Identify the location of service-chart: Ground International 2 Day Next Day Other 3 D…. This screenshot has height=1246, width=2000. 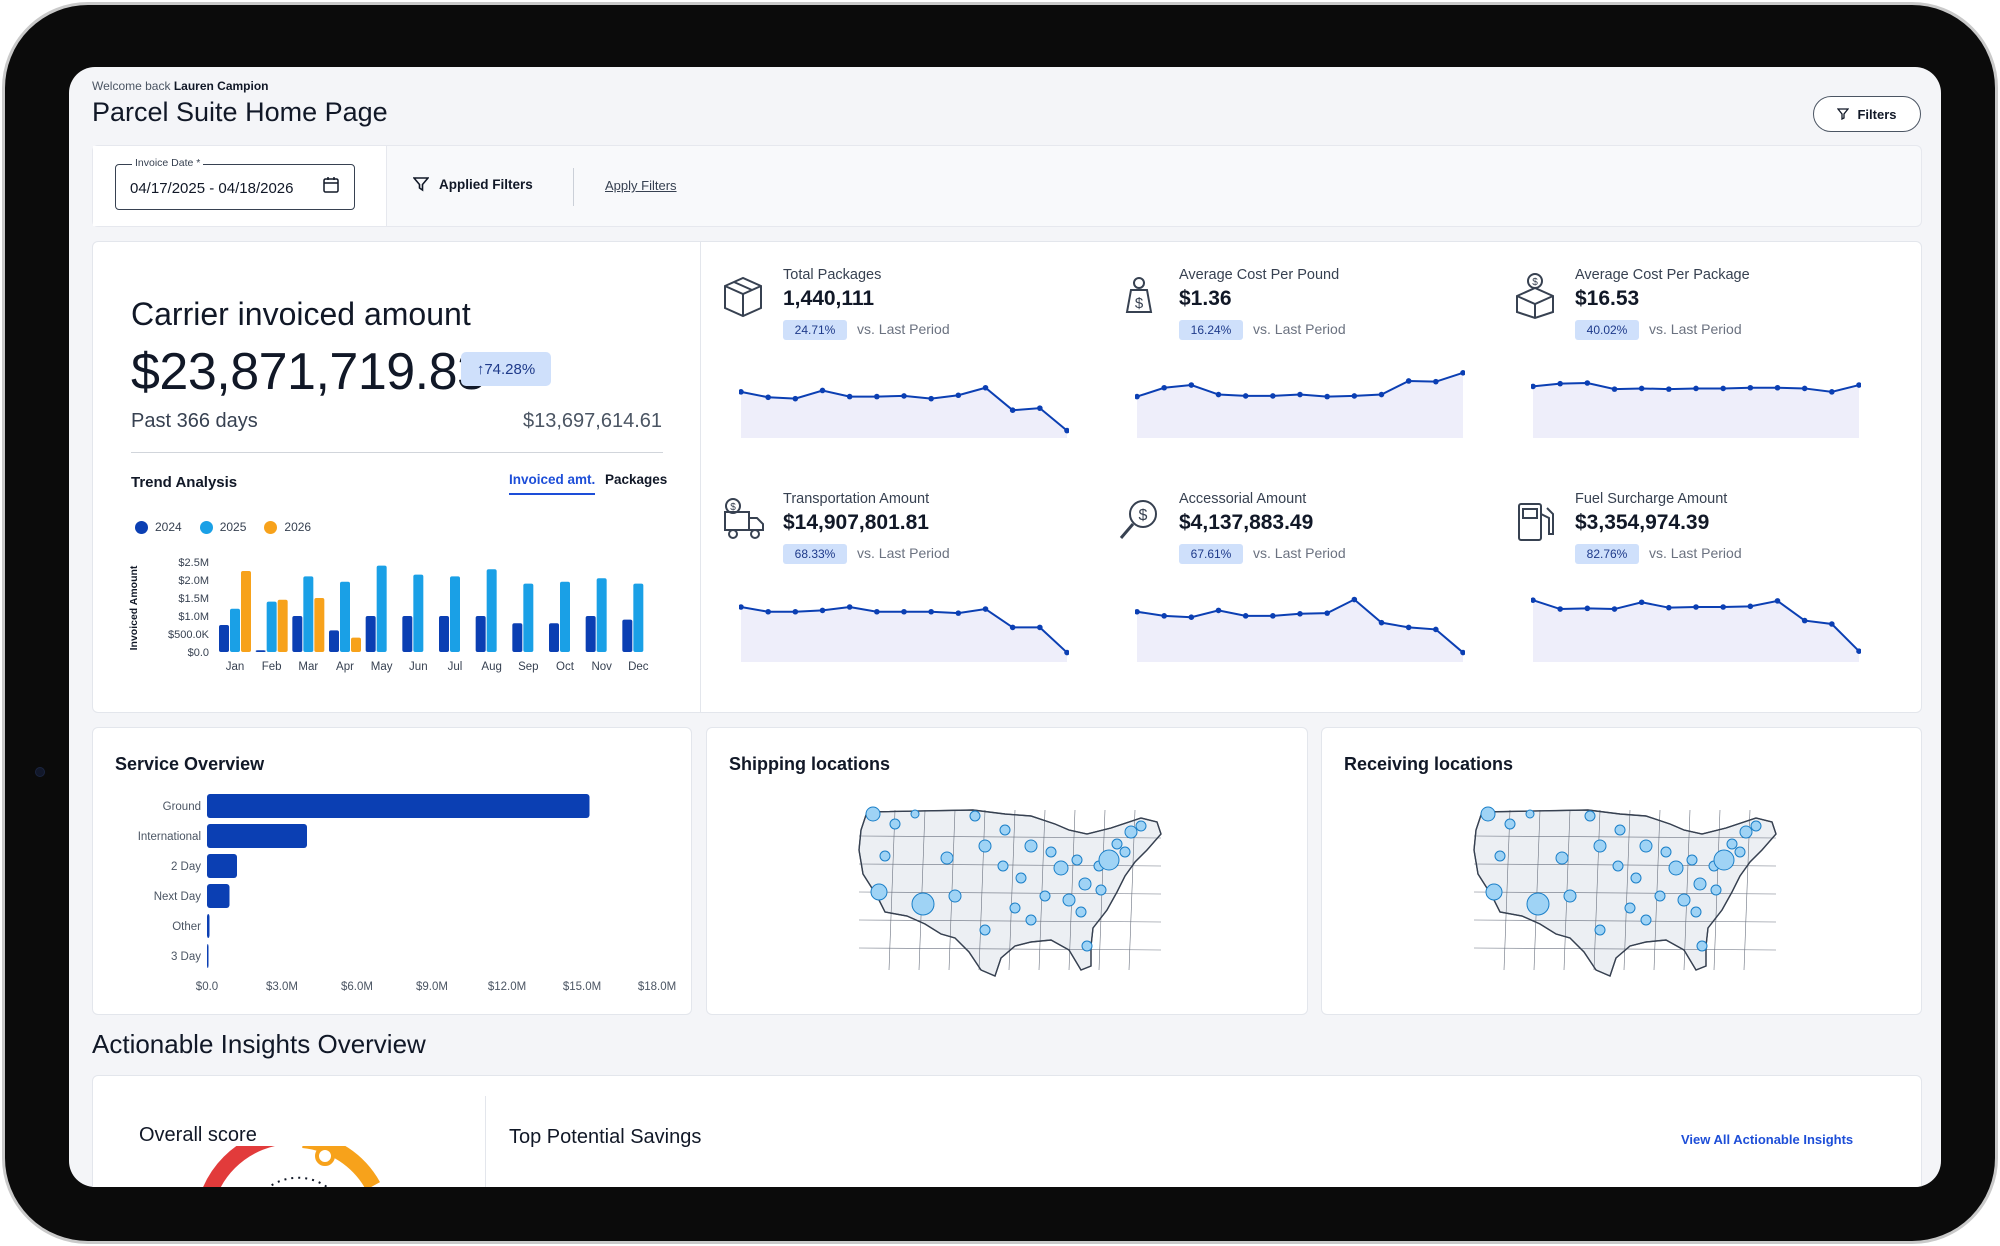
(407, 893).